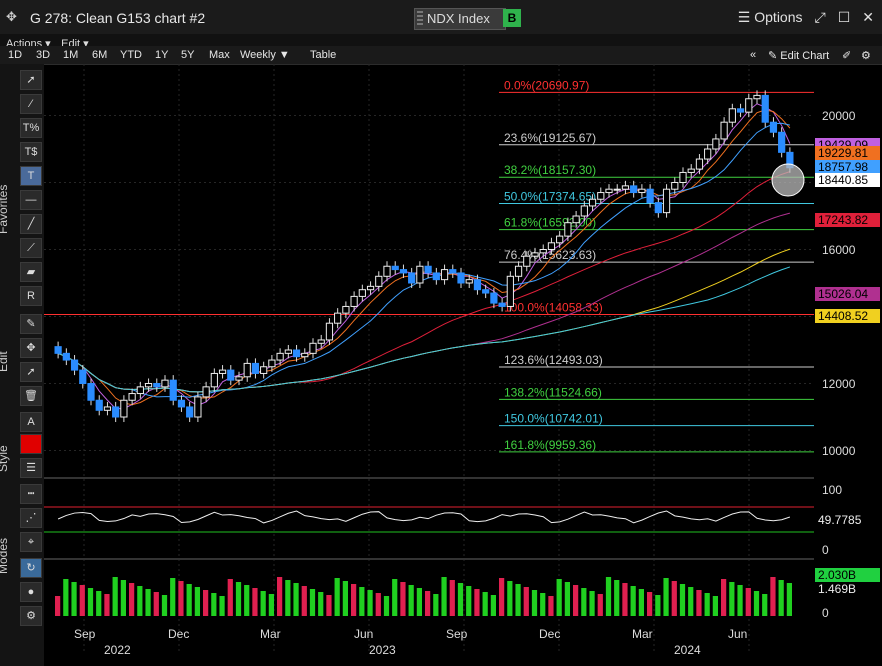 Image resolution: width=882 pixels, height=666 pixels. What do you see at coordinates (847, 589) in the screenshot?
I see `volume-value: 1.469B` at bounding box center [847, 589].